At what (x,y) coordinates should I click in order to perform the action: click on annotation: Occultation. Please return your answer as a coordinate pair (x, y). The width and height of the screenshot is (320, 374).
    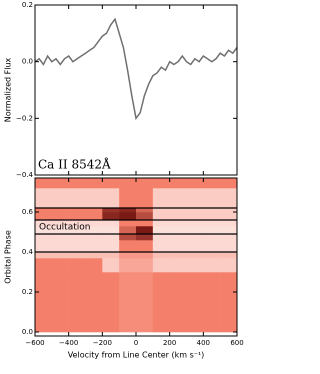
    Looking at the image, I should click on (64, 228).